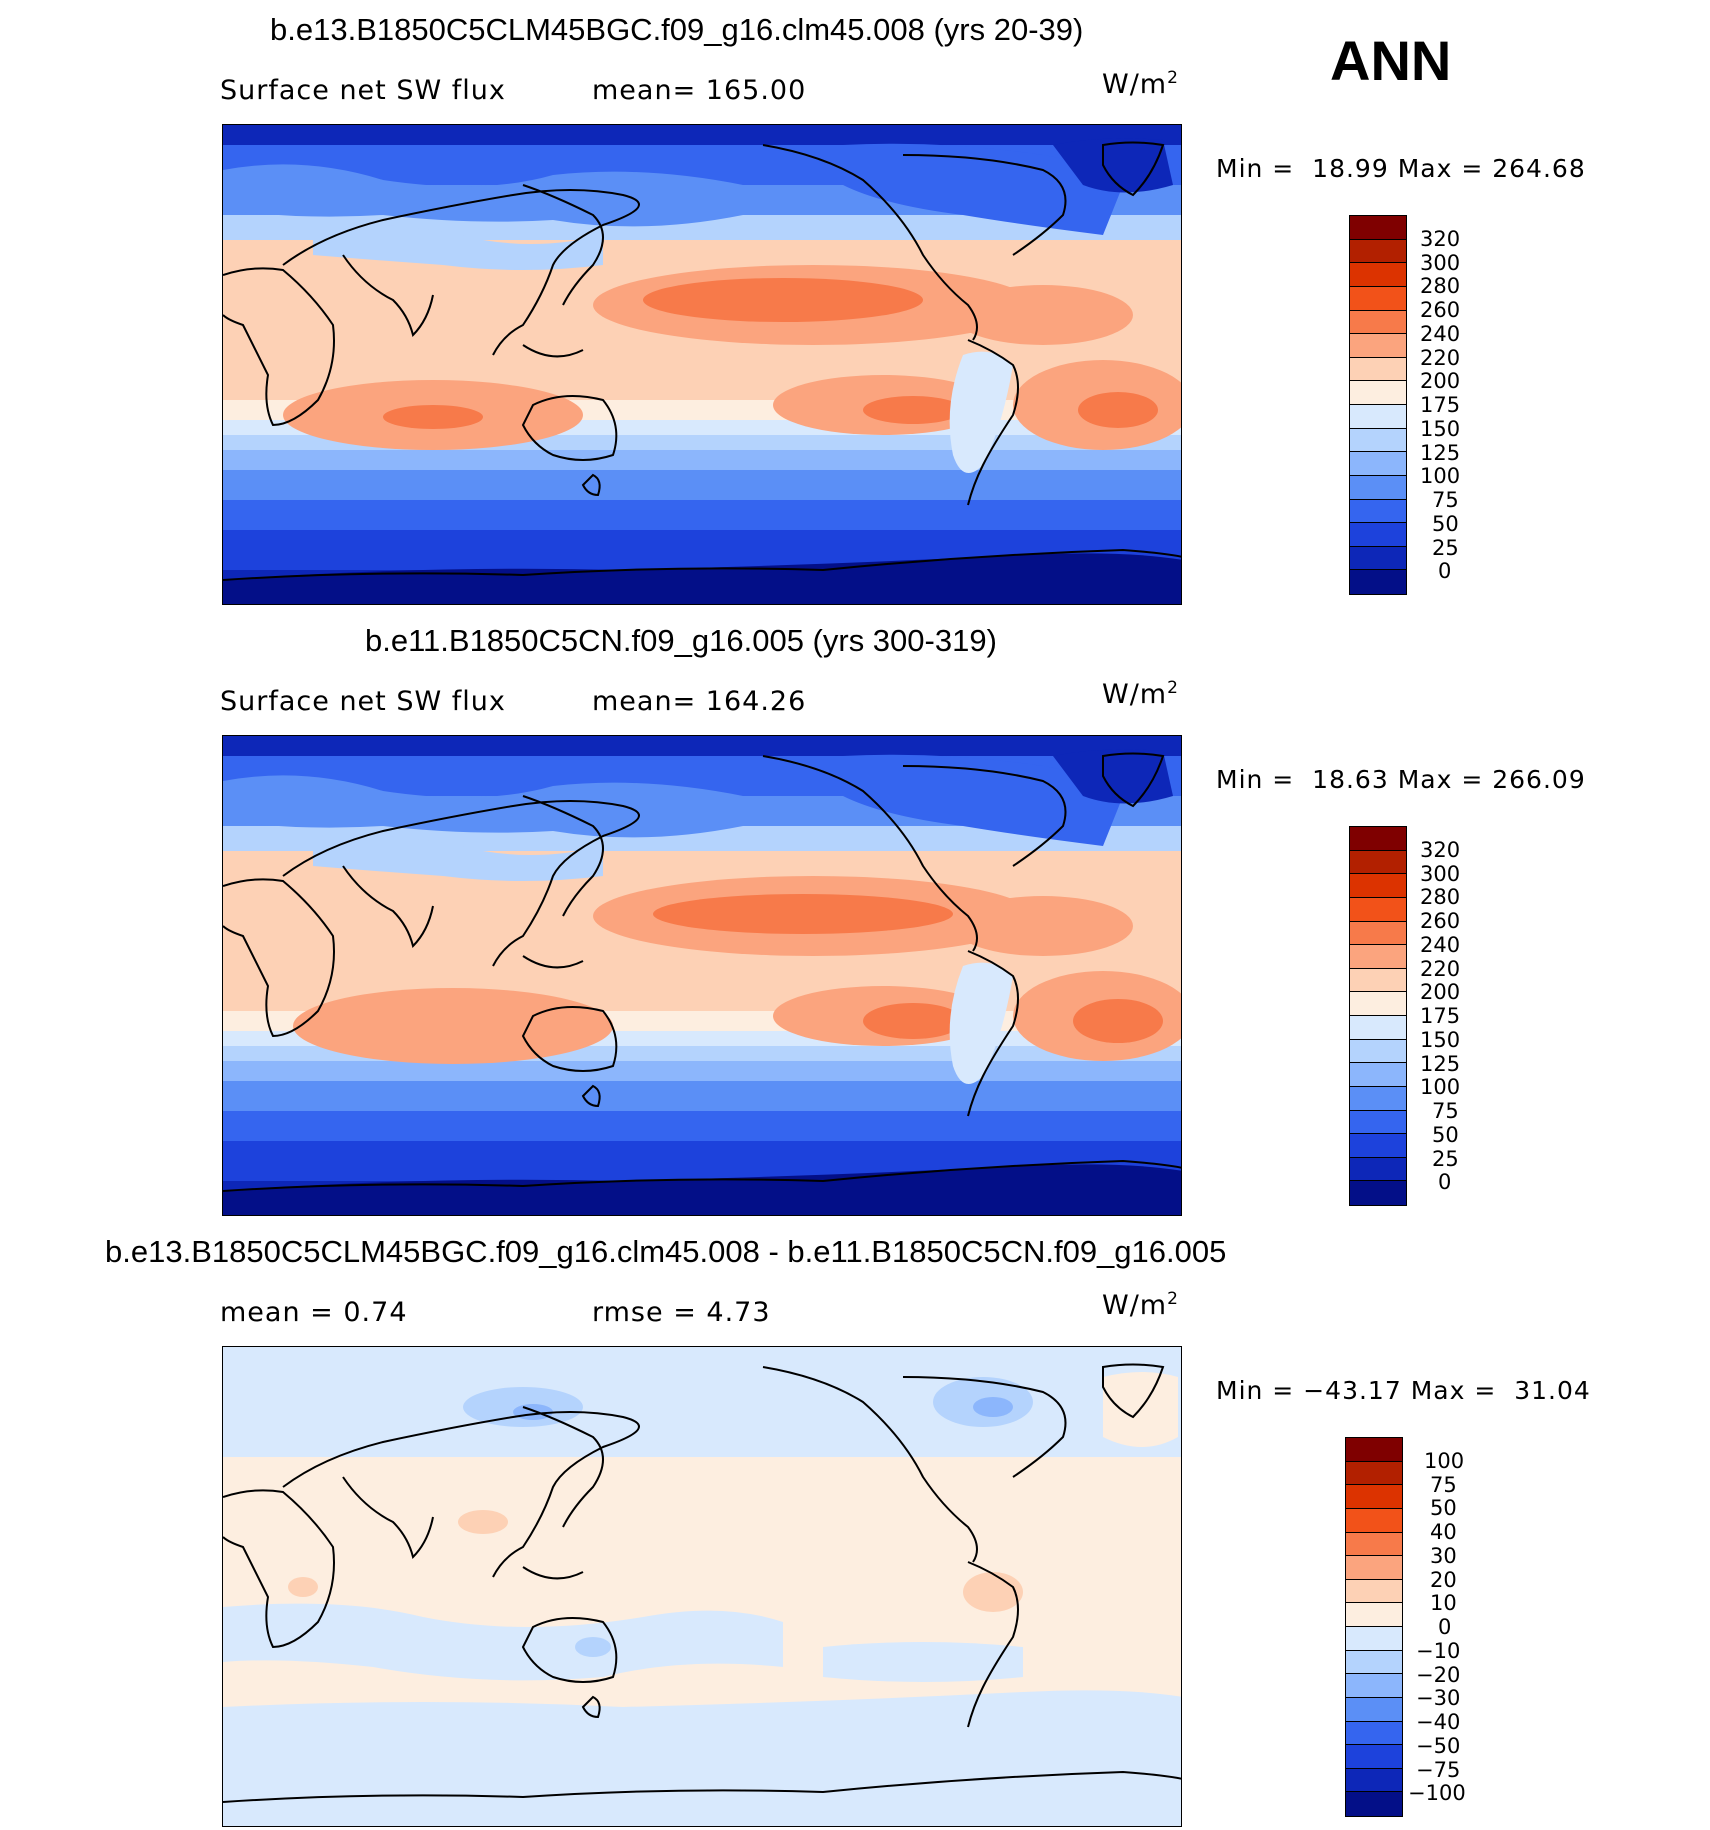 This screenshot has width=1710, height=1830. Describe the element at coordinates (756, 701) in the screenshot. I see `panel-2-mean-value: 164.26` at that location.